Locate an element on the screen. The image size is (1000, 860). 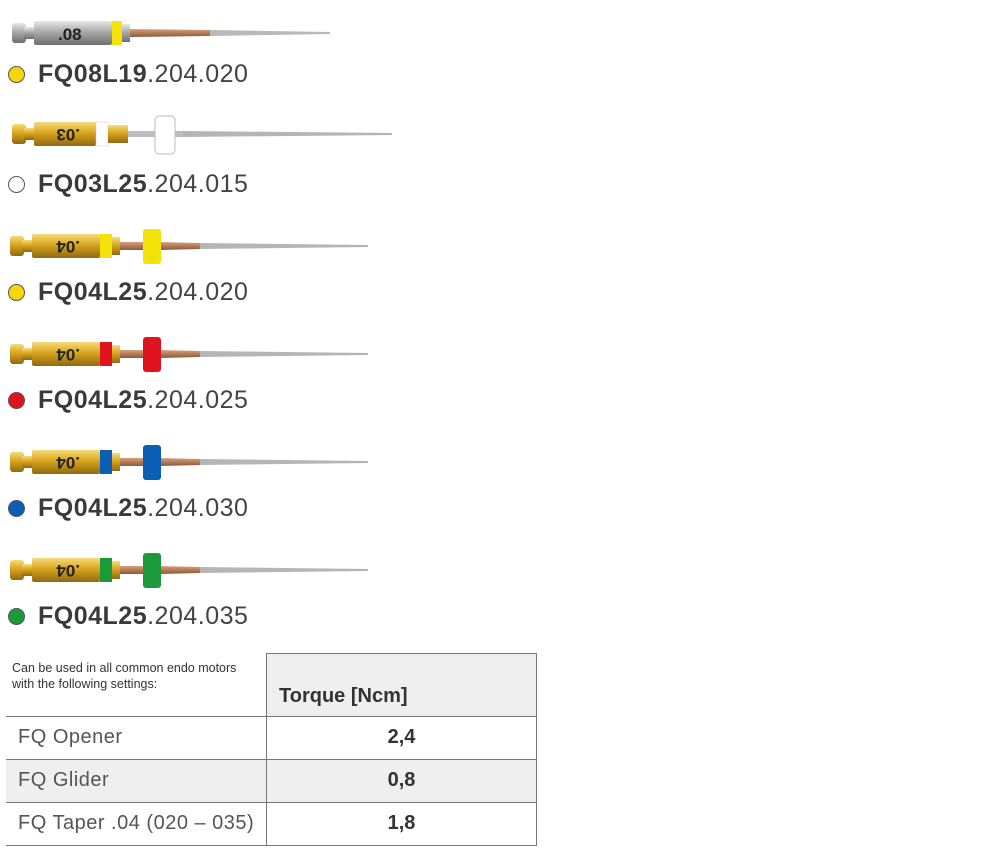
taper-label: .08 is located at coordinates (70, 34).